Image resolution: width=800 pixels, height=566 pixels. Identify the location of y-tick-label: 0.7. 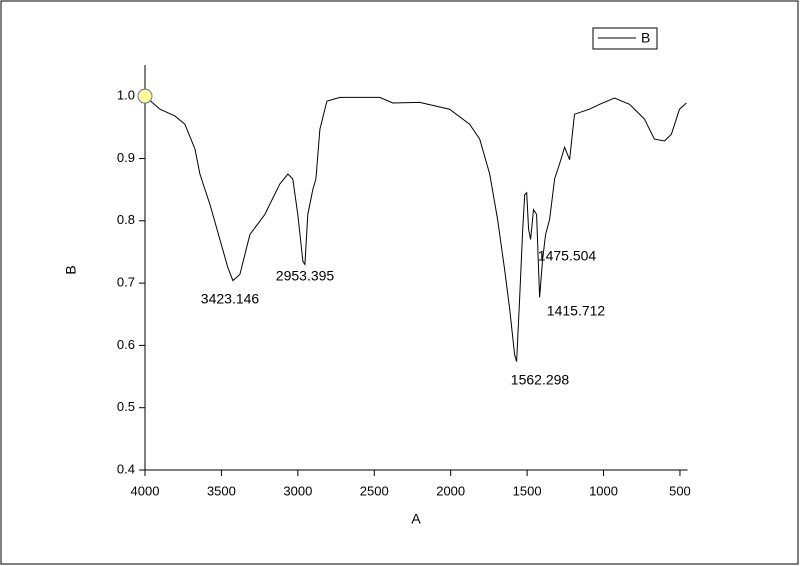
(126, 282).